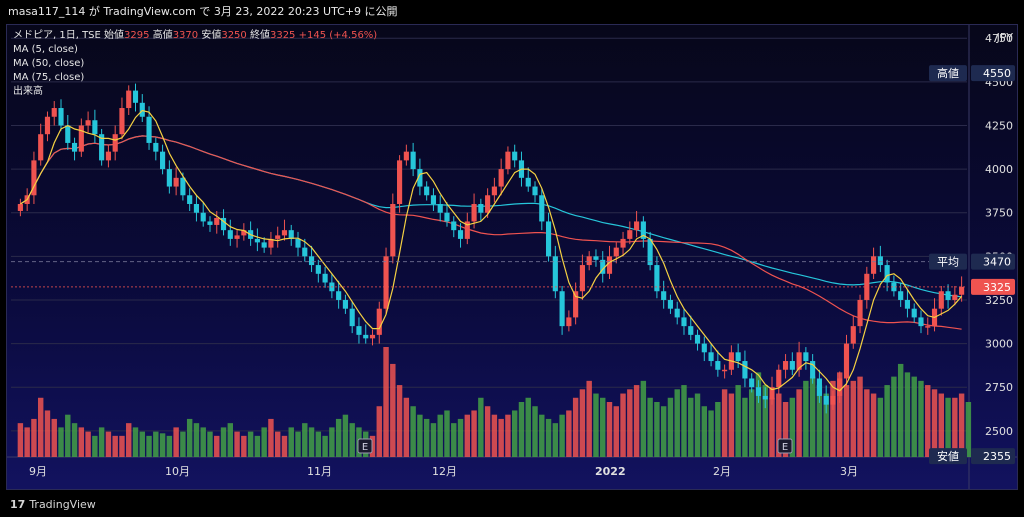  What do you see at coordinates (162, 35) in the screenshot?
I see `high-label: 高値` at bounding box center [162, 35].